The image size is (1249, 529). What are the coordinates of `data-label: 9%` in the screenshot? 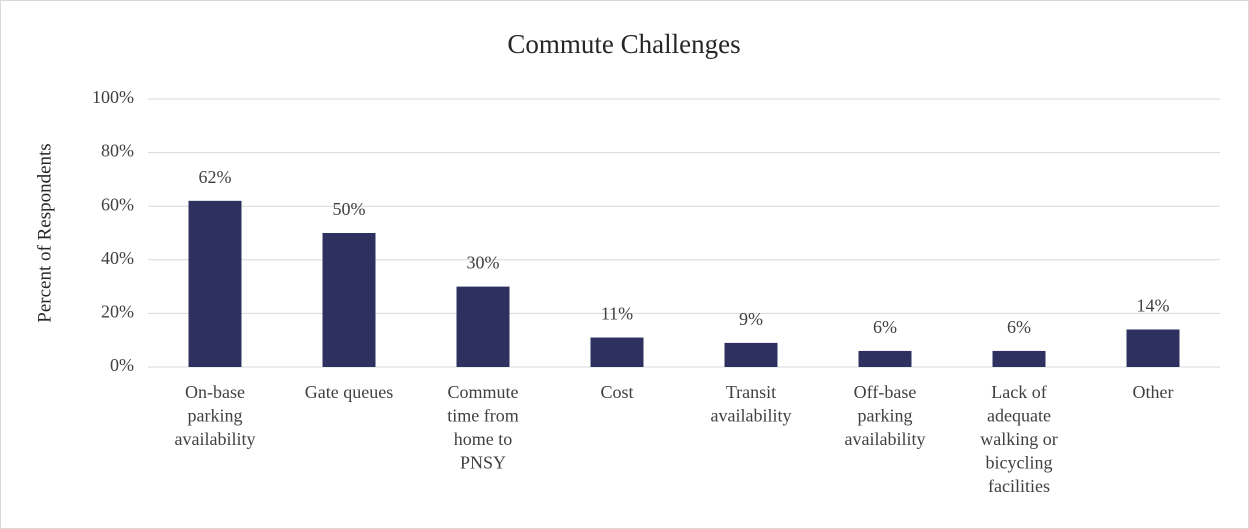 It's located at (751, 319).